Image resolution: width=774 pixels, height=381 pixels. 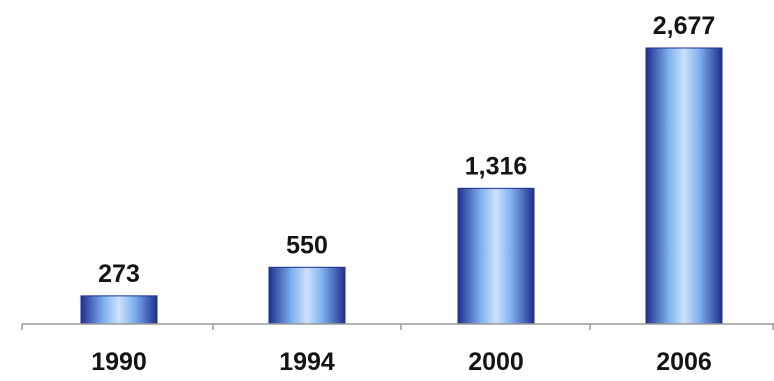 I want to click on x-axis, so click(x=397, y=326).